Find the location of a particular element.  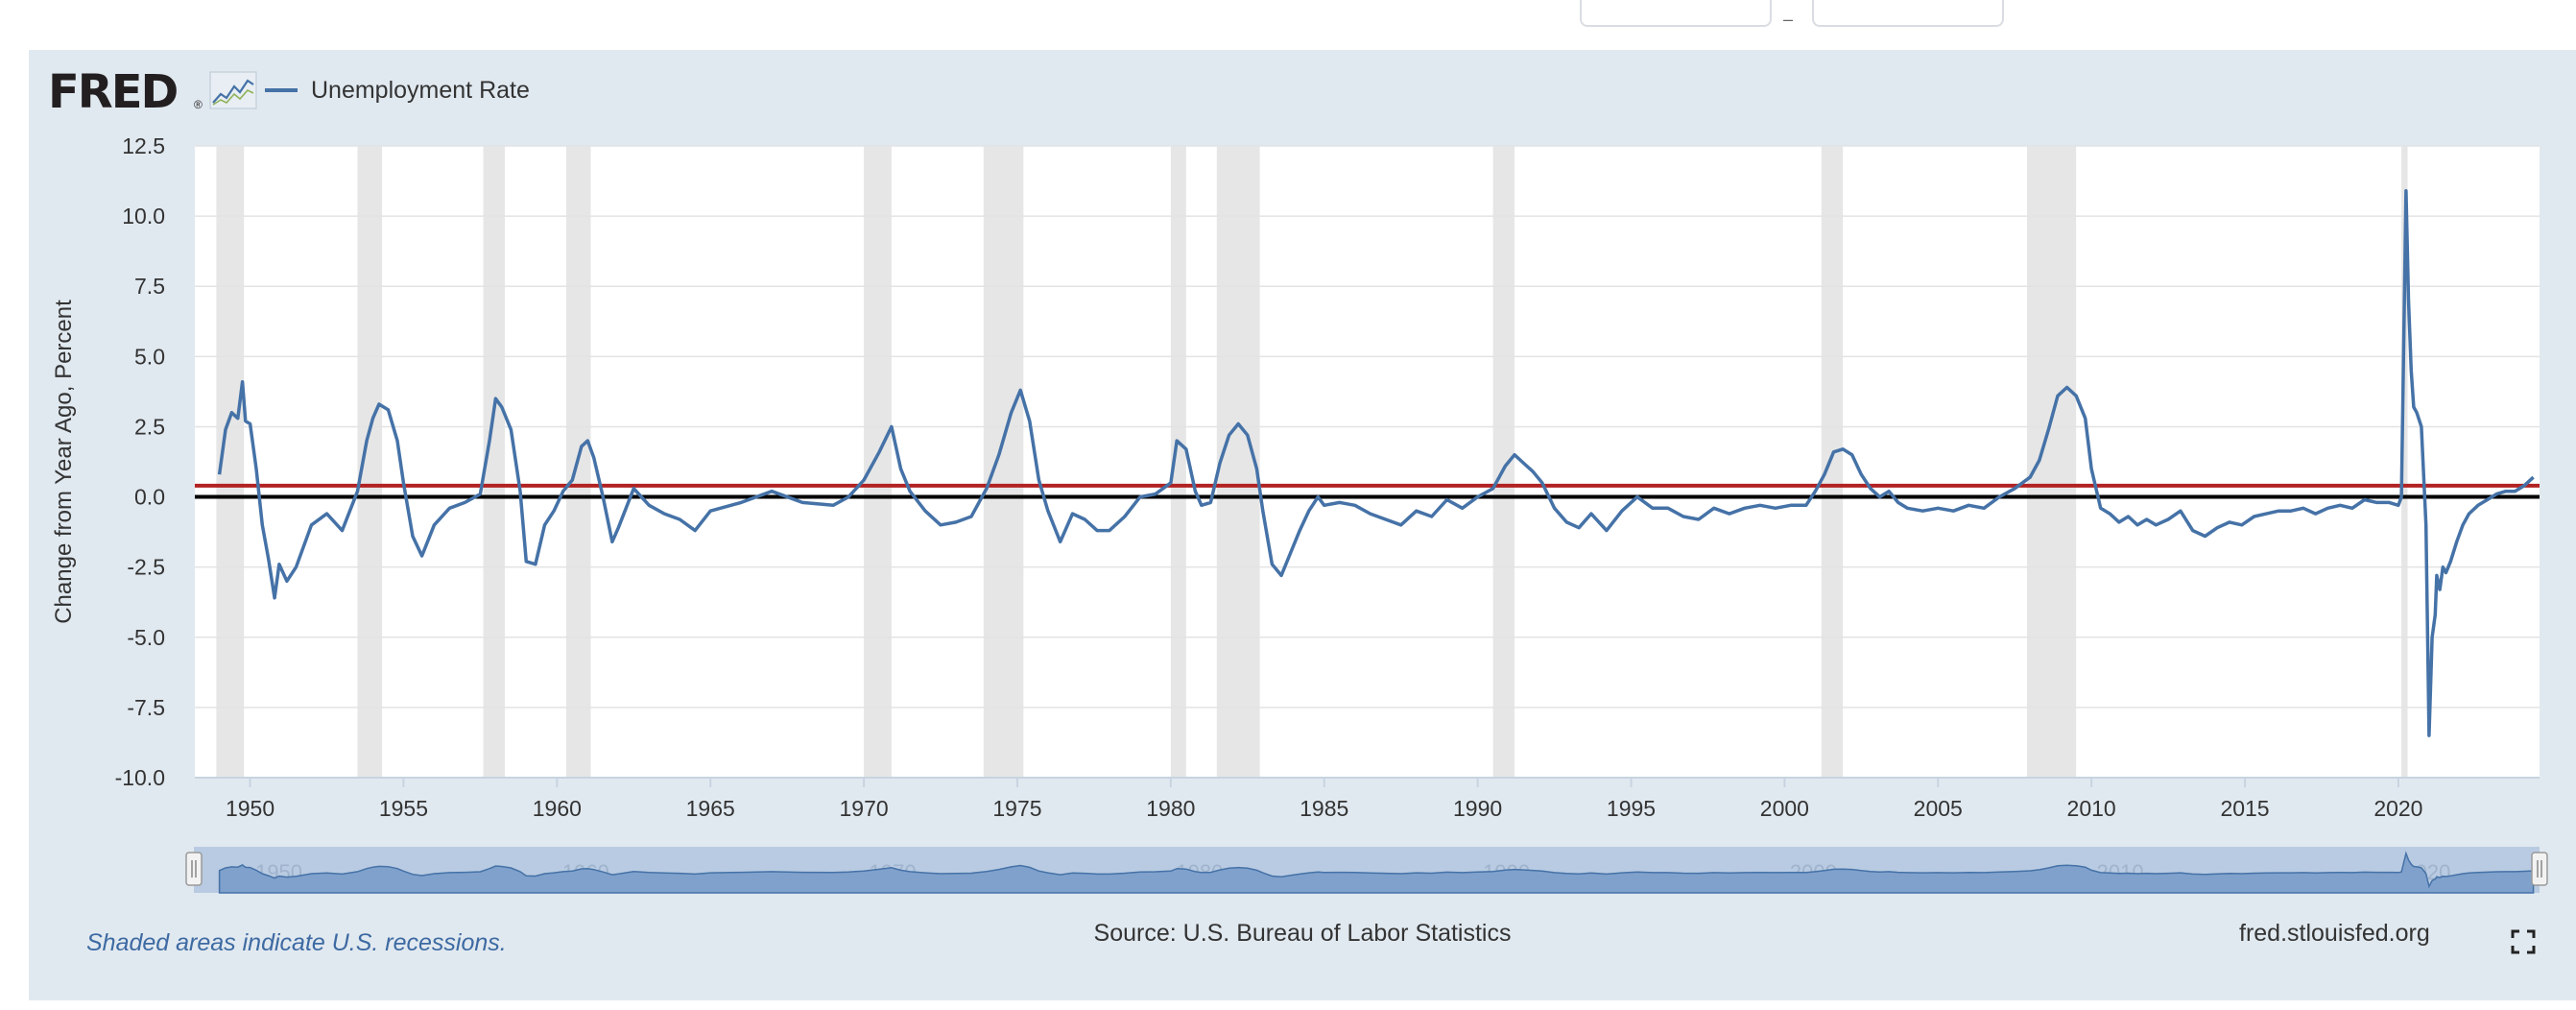

x-tick-label: 1990 is located at coordinates (1477, 809).